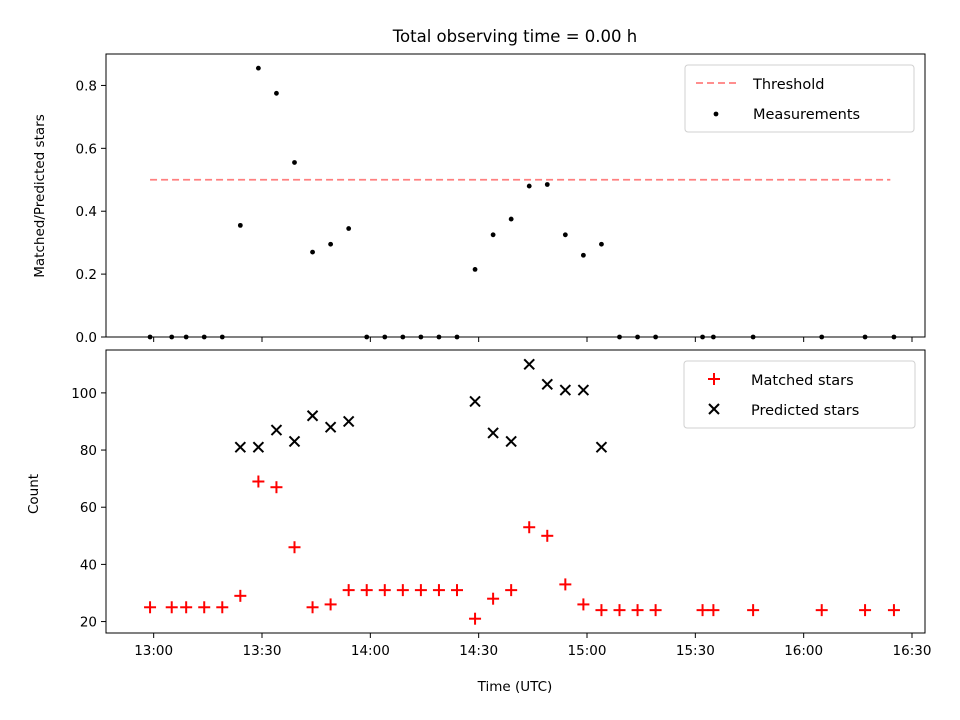  Describe the element at coordinates (262, 651) in the screenshot. I see `x-tick-label: 13:30` at that location.